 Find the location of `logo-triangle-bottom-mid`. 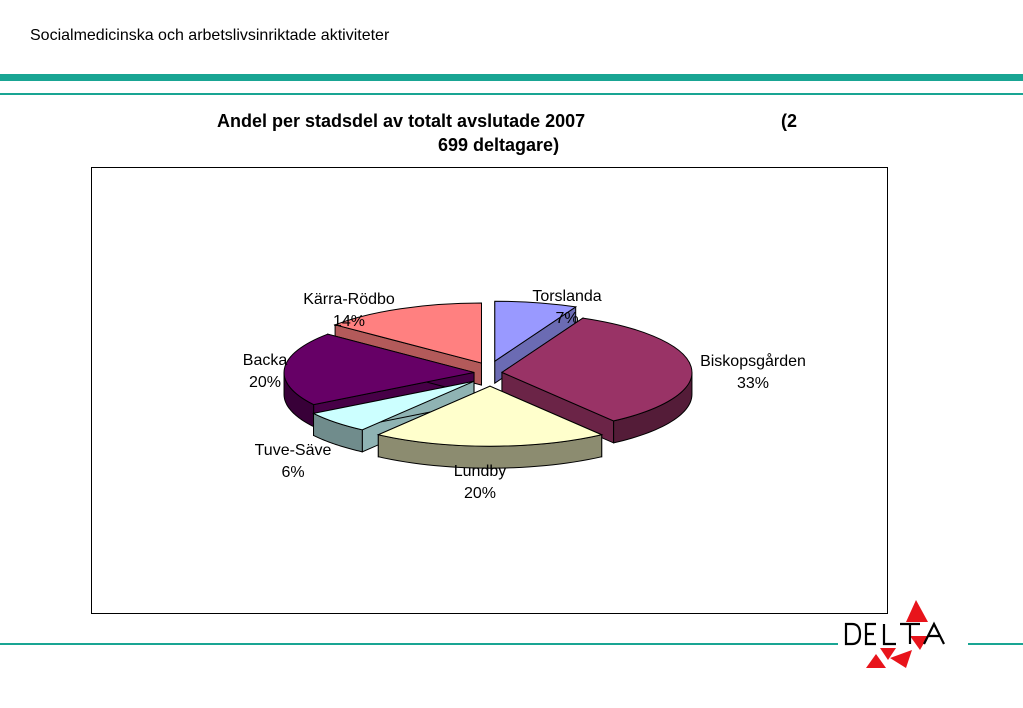

logo-triangle-bottom-mid is located at coordinates (901, 659).